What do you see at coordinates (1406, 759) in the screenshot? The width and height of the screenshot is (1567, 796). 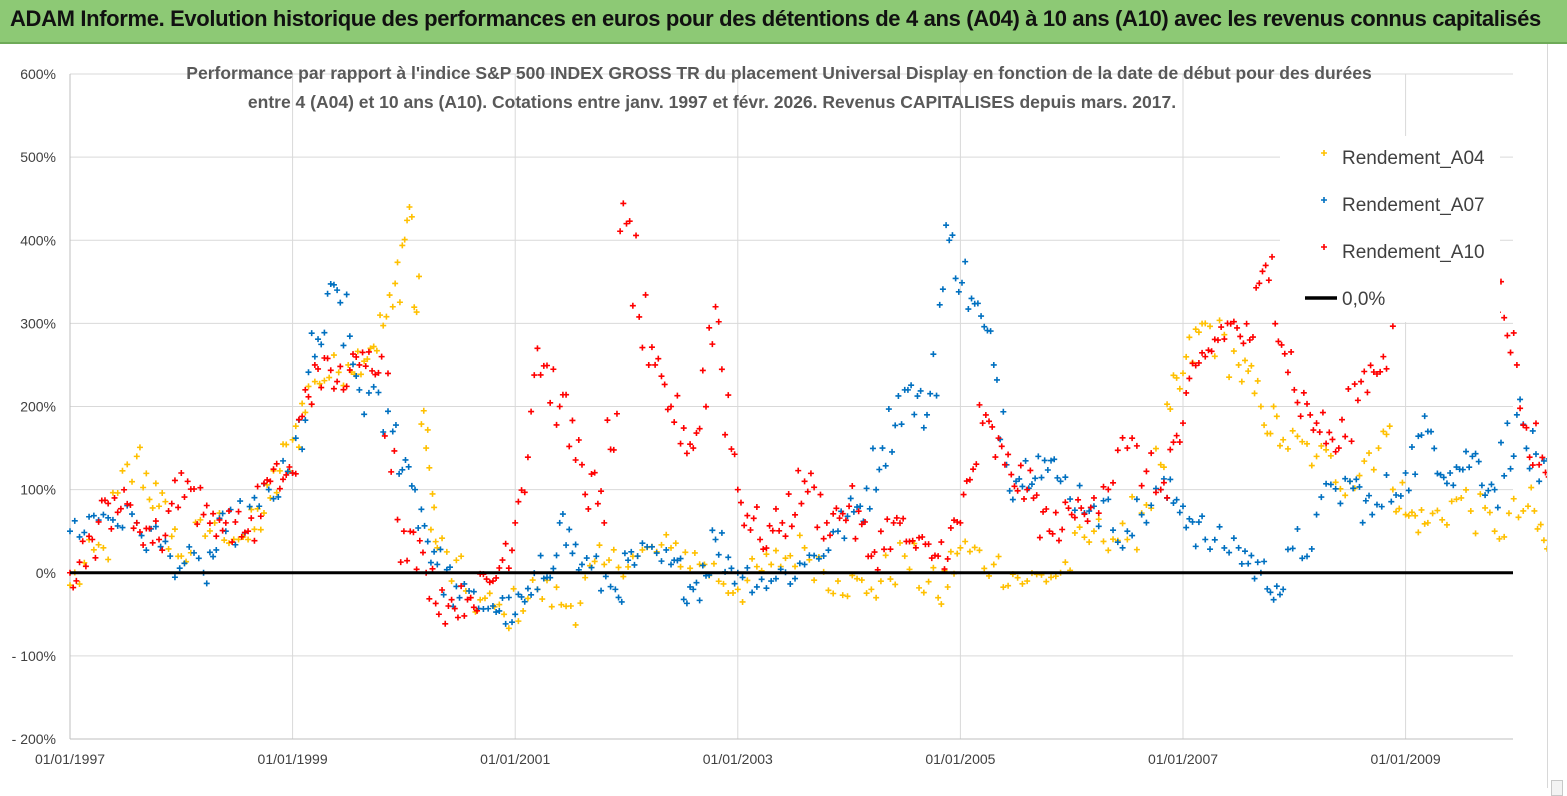 I see `x-tick-label: 01/01/2009` at bounding box center [1406, 759].